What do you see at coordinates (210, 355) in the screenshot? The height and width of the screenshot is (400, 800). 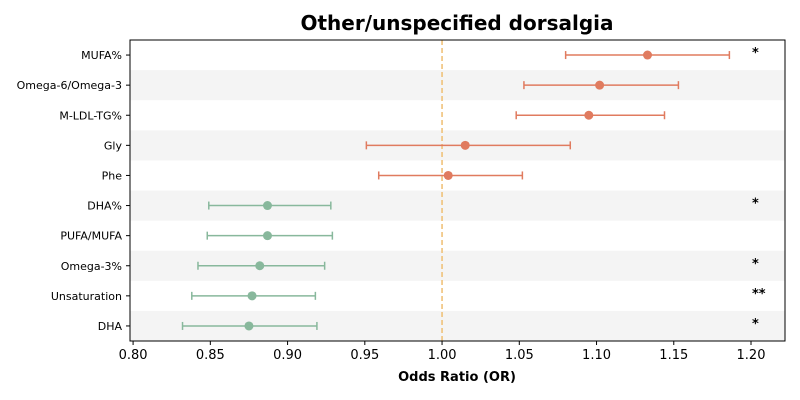 I see `x-tick-label: 0.85` at bounding box center [210, 355].